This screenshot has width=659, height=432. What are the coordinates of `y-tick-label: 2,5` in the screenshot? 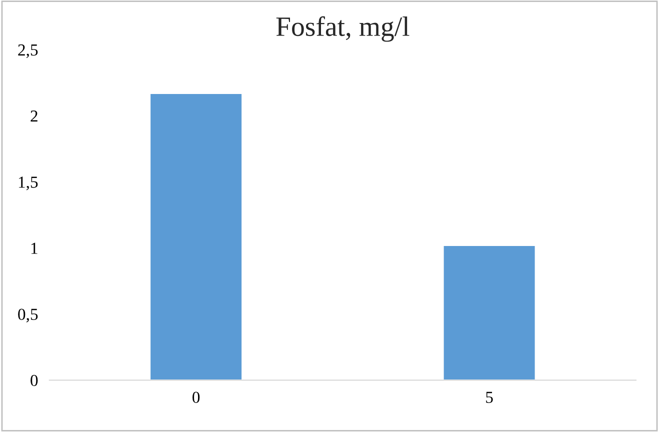 It's located at (28, 51).